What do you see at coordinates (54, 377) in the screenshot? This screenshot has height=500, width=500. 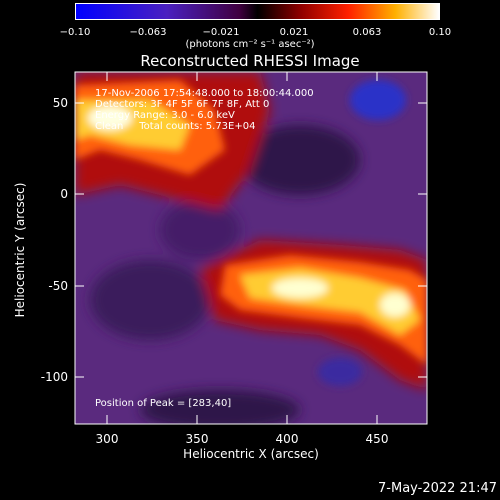 I see `y-tick-label: -100` at bounding box center [54, 377].